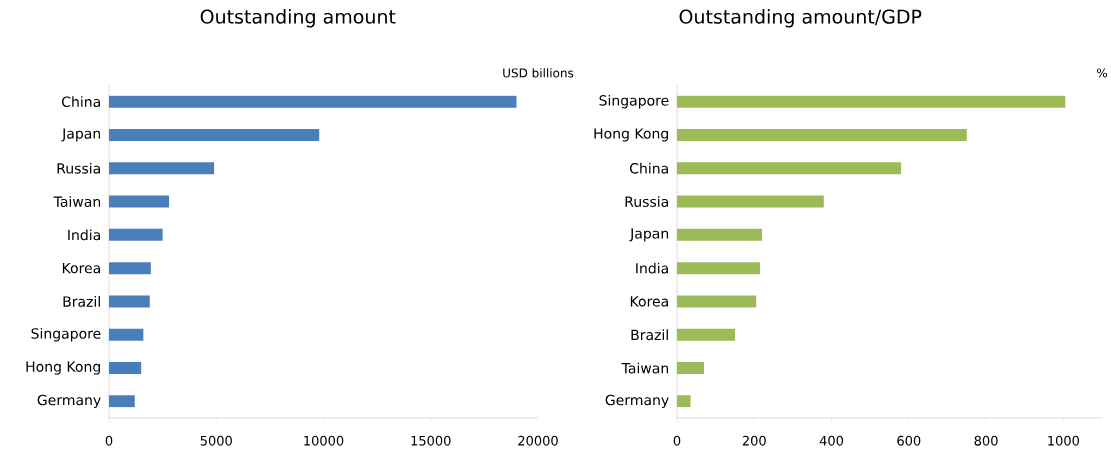  Describe the element at coordinates (1102, 73) in the screenshot. I see `x-axis-title: %` at that location.